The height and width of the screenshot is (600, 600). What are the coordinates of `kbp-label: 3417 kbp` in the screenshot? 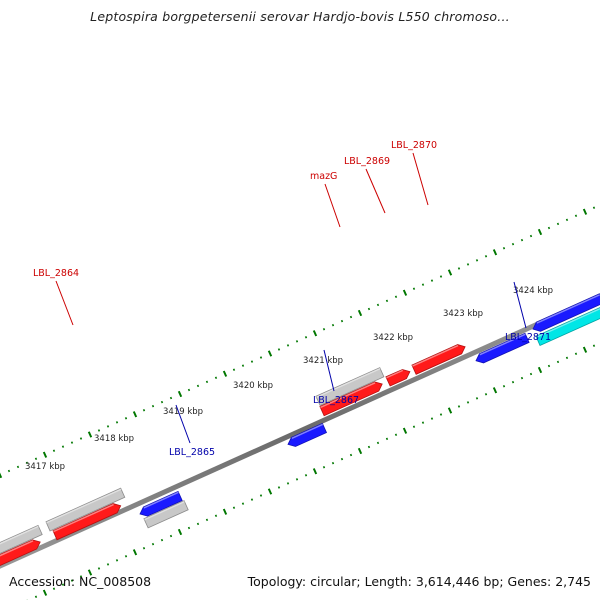 It's located at (45, 467).